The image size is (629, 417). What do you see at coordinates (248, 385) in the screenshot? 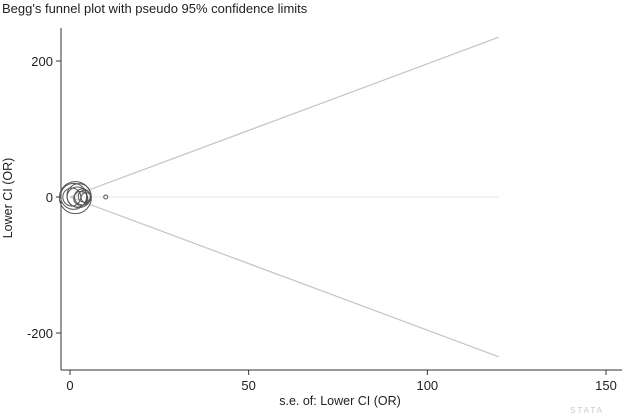
I see `x-tick-label: 50` at bounding box center [248, 385].